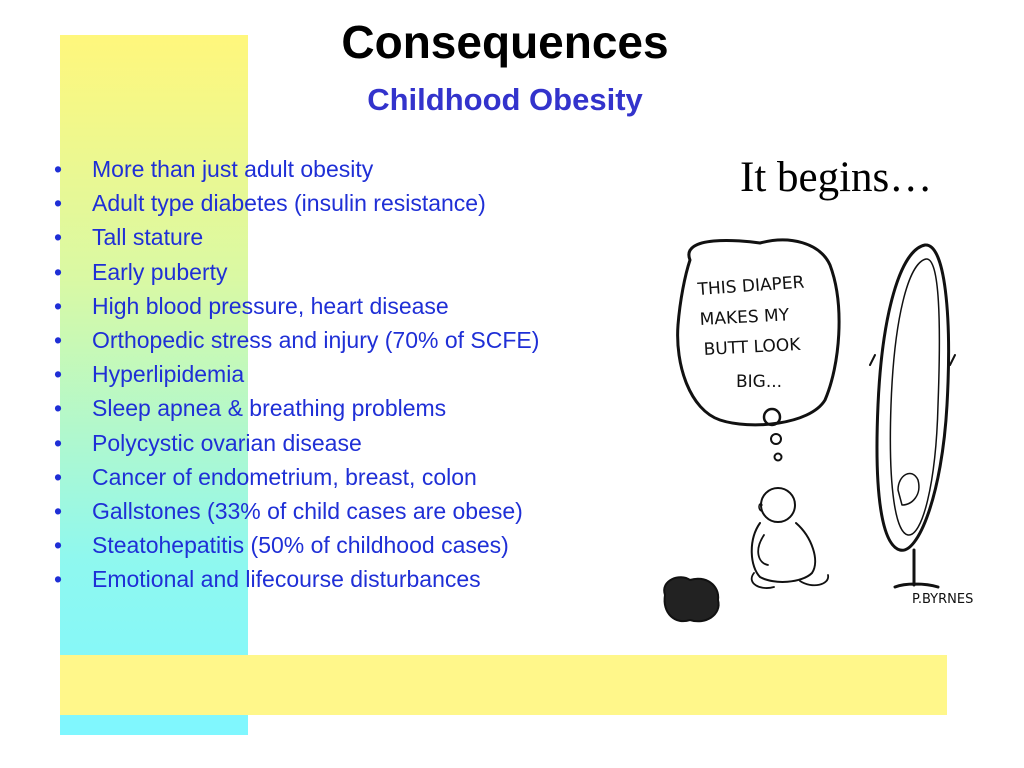 The image size is (1024, 768). Describe the element at coordinates (505, 99) in the screenshot. I see `slide-subtitle: Childhood Obesity` at that location.